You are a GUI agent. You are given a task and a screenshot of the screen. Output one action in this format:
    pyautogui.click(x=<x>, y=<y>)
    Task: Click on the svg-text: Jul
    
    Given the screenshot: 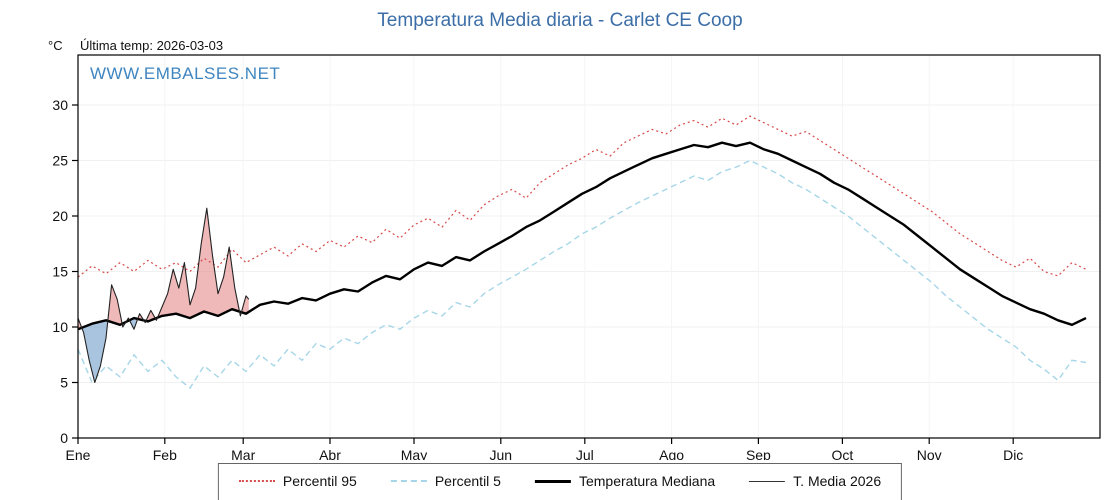 What is the action you would take?
    pyautogui.click(x=585, y=453)
    